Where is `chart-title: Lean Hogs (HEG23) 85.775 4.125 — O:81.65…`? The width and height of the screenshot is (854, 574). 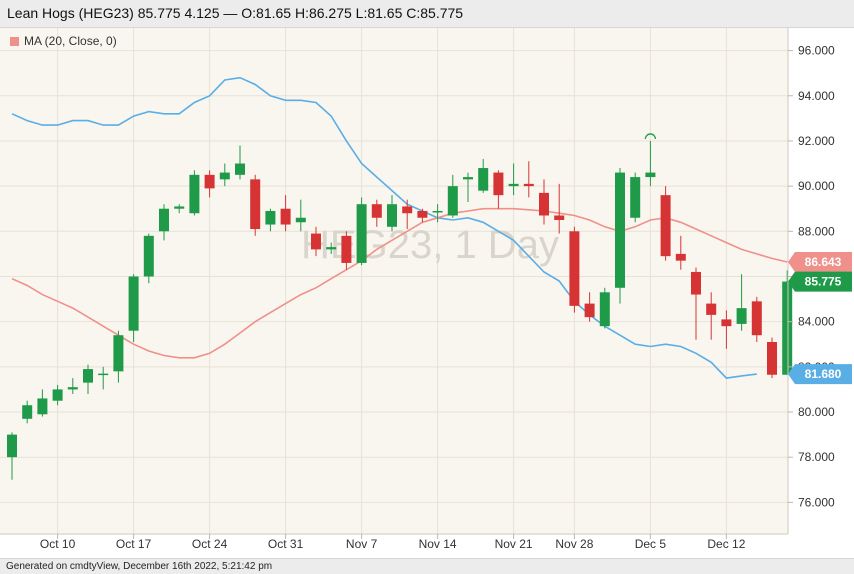
chart-title: Lean Hogs (HEG23) 85.775 4.125 — O:81.65… is located at coordinates (427, 14).